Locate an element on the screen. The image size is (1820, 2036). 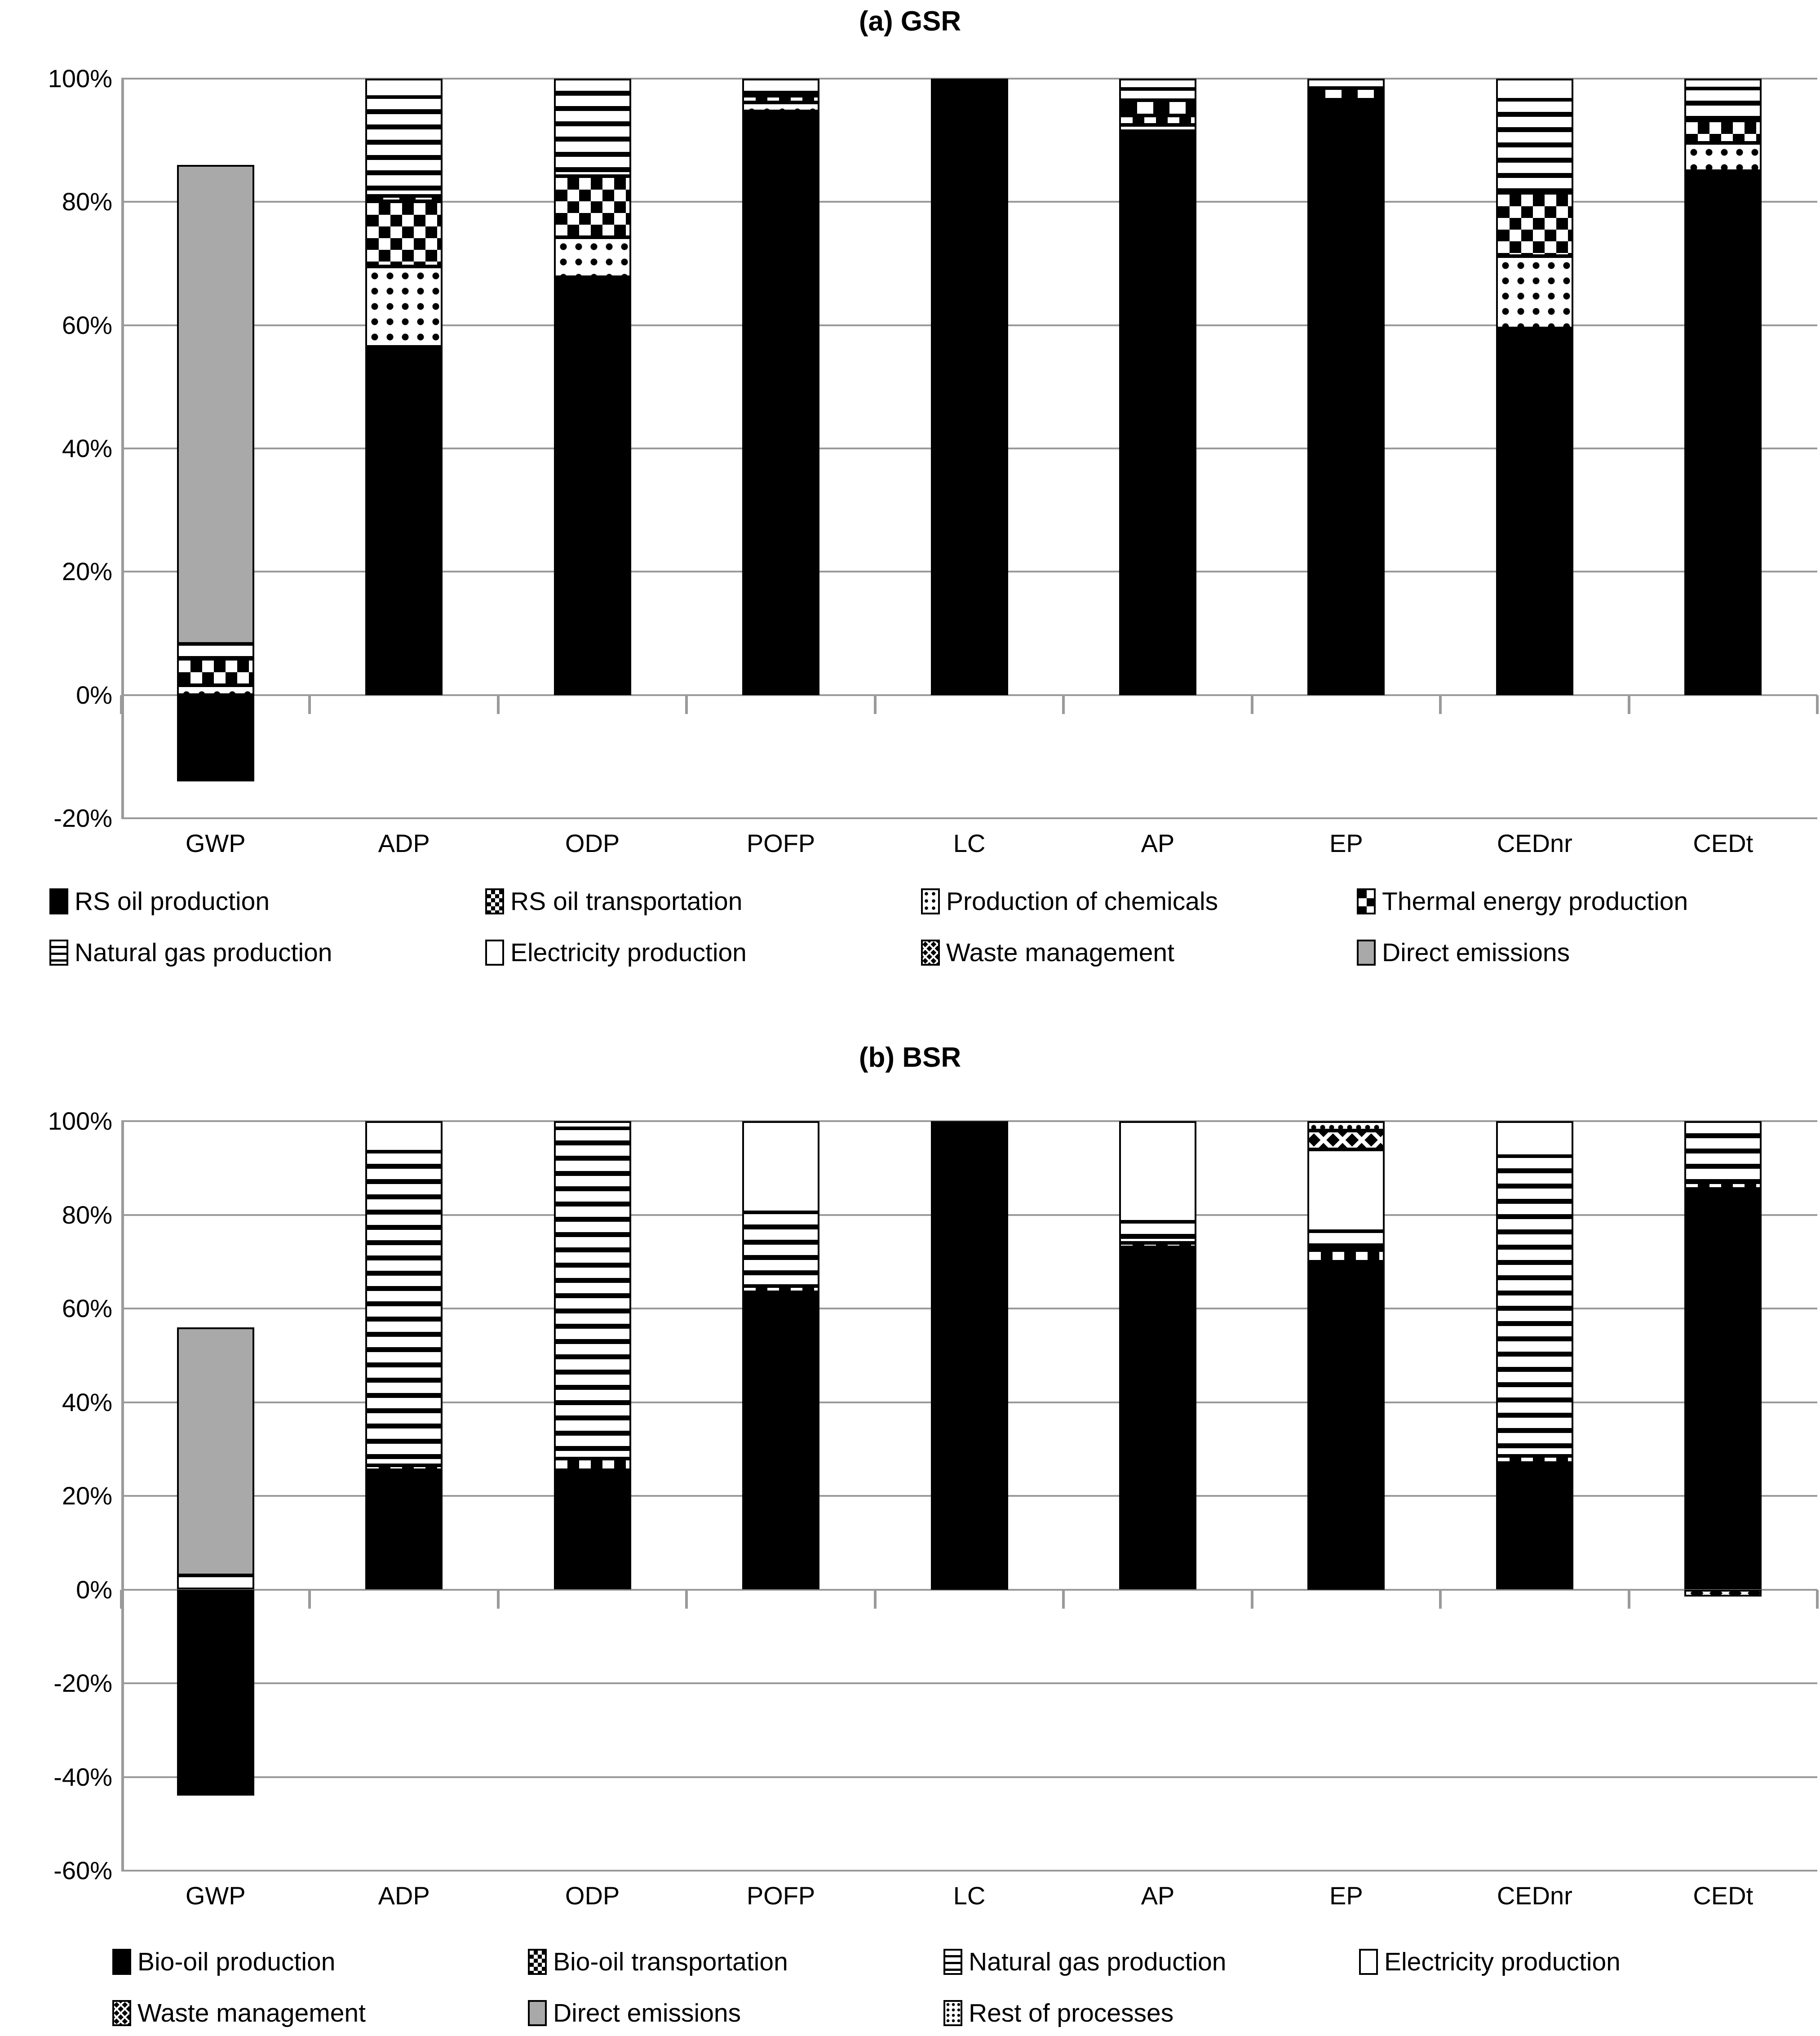
legend-label: Rest of processes is located at coordinates (1071, 2013).